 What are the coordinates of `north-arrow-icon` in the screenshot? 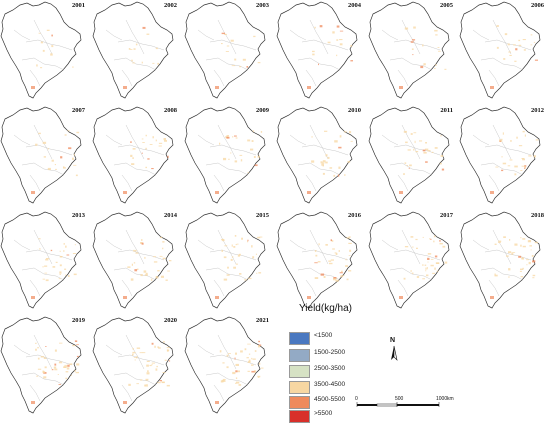 It's located at (394, 353).